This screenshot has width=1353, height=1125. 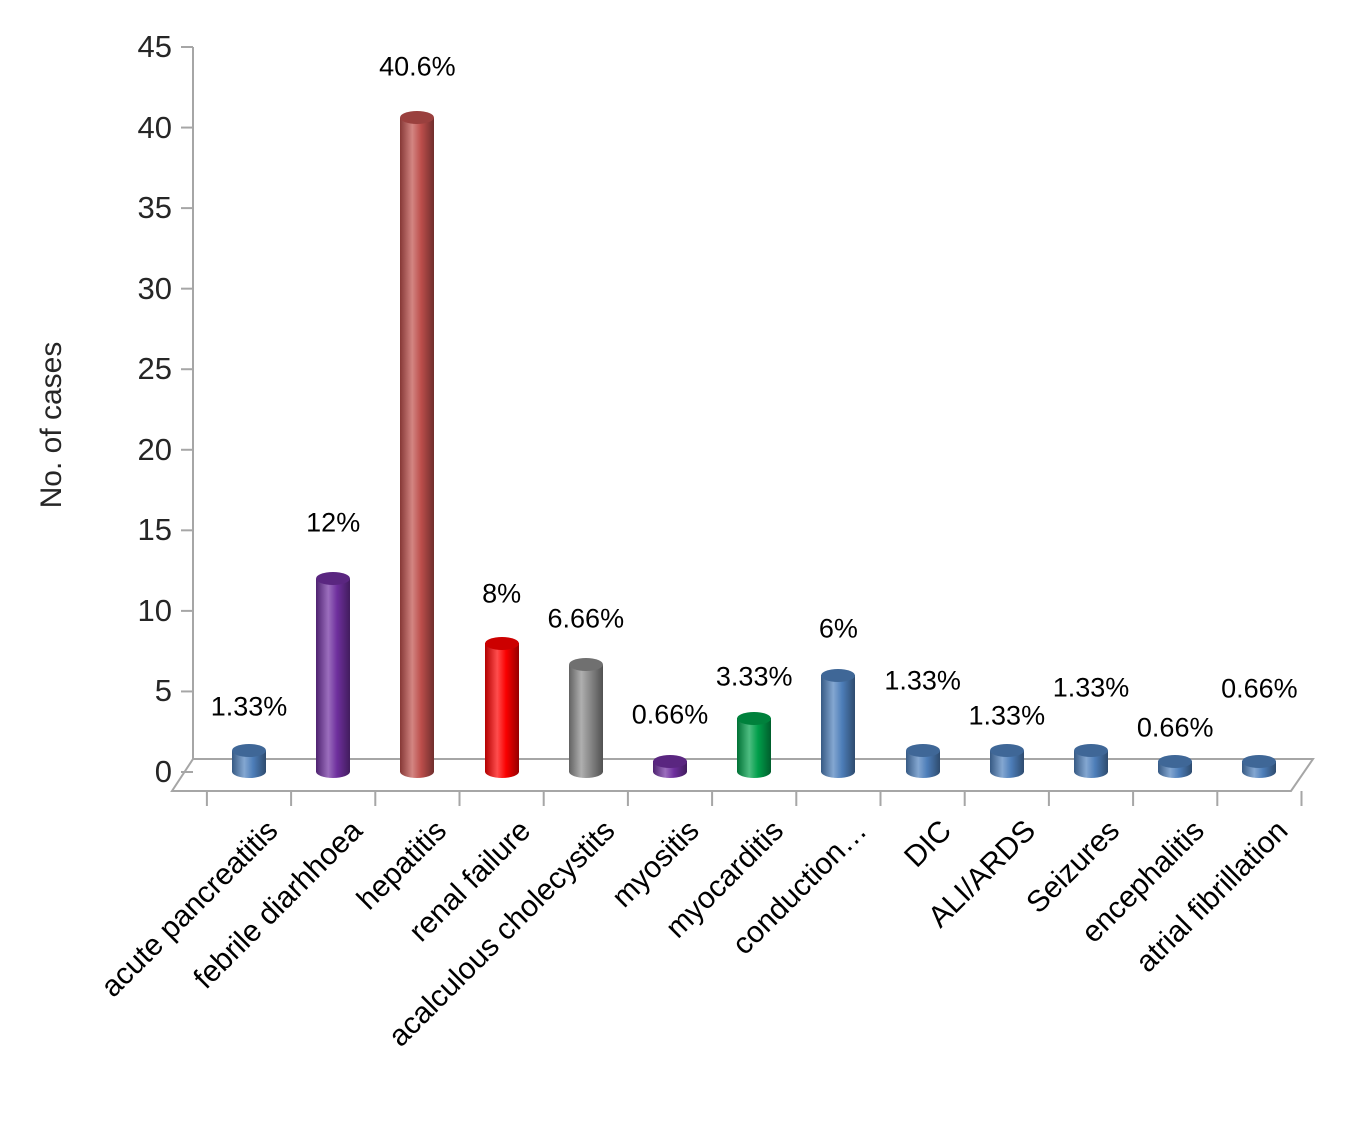 What do you see at coordinates (163, 691) in the screenshot?
I see `y-tick-label: 5` at bounding box center [163, 691].